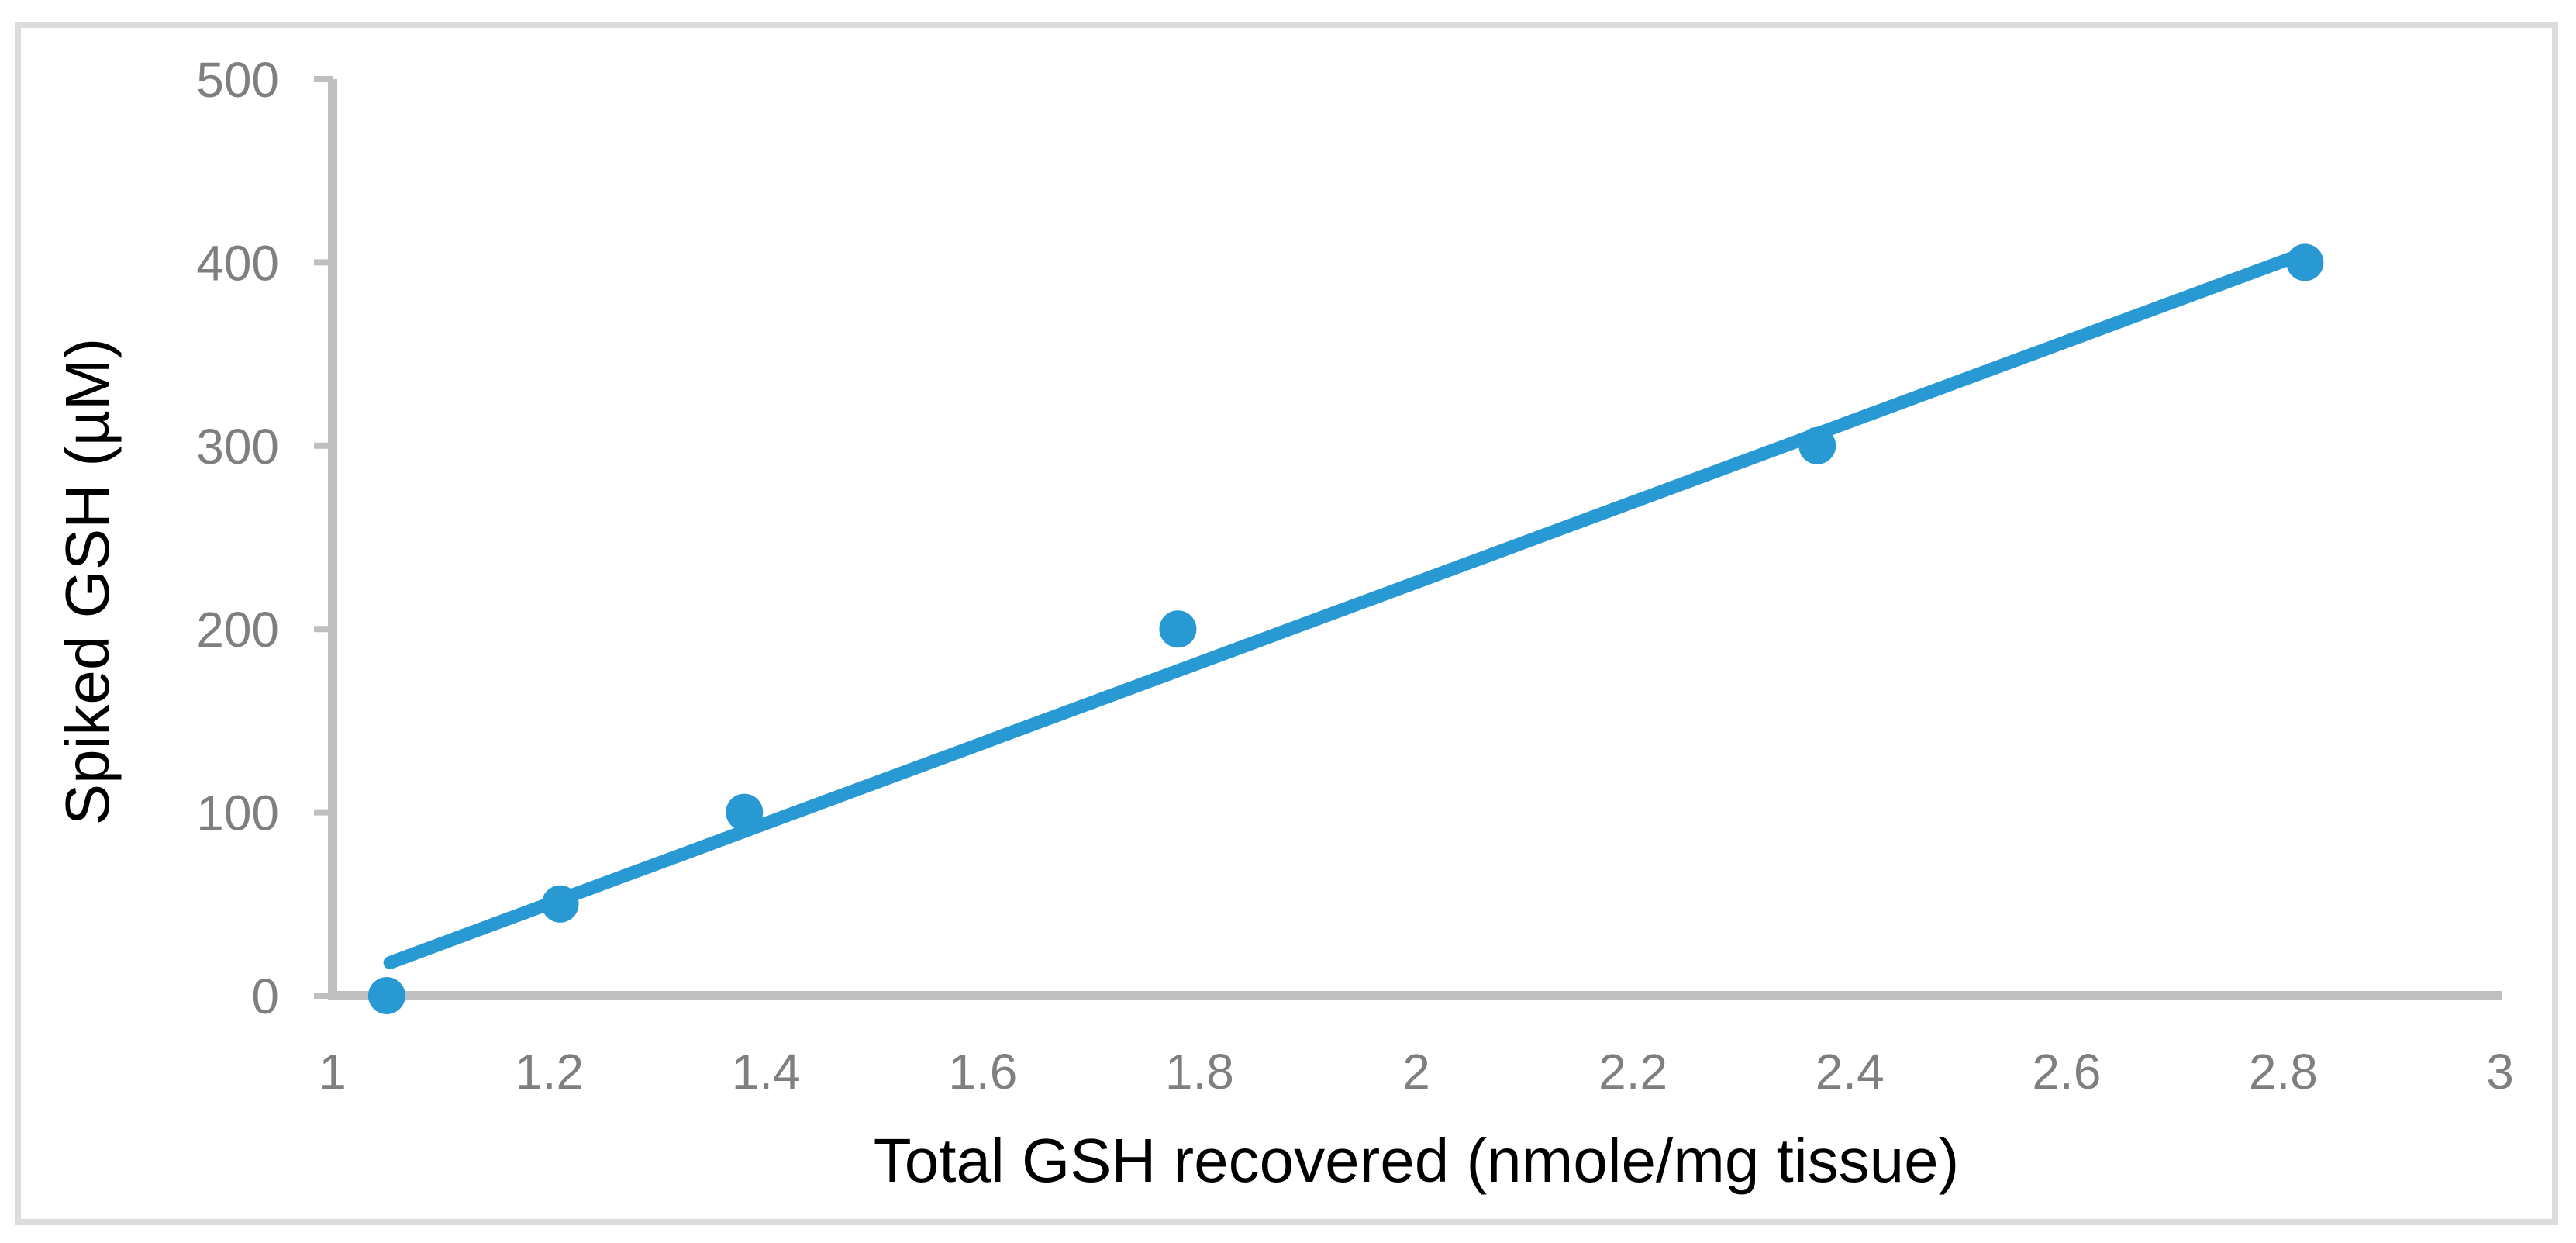 Image resolution: width=2576 pixels, height=1243 pixels. I want to click on x-tick-label: 2.2, so click(1632, 1072).